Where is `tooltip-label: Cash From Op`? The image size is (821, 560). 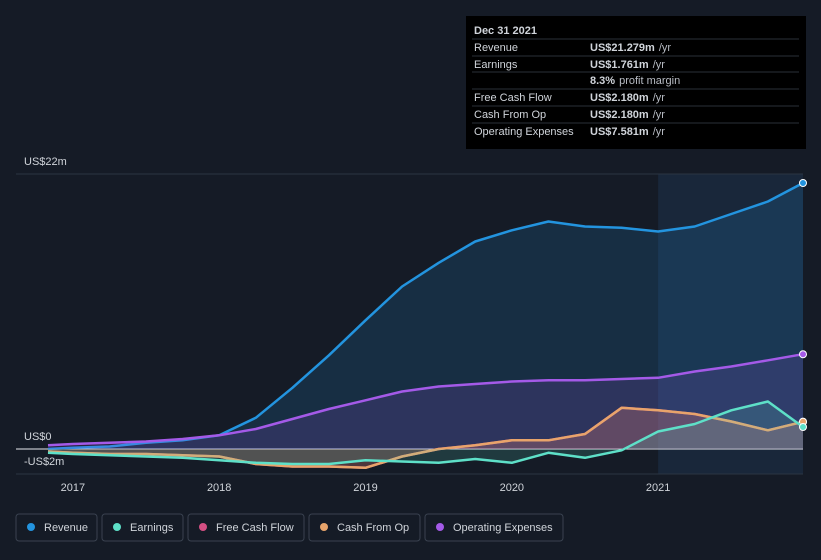
tooltip-label: Cash From Op is located at coordinates (510, 115).